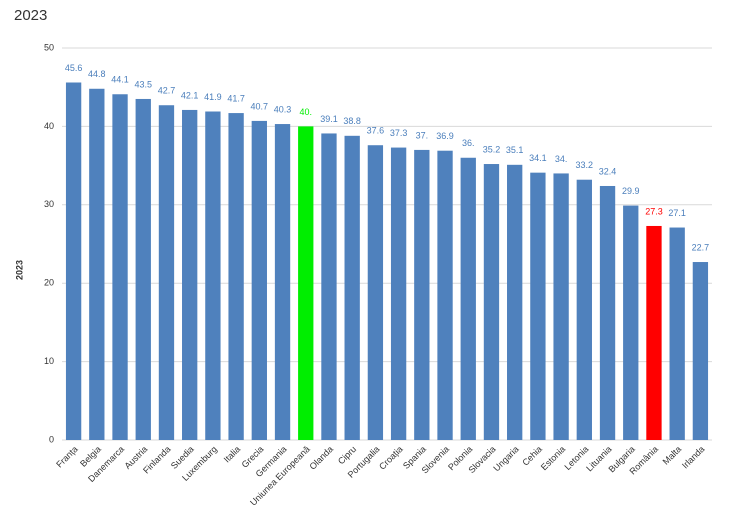 Image resolution: width=756 pixels, height=512 pixels. I want to click on value-label: 44.1, so click(120, 80).